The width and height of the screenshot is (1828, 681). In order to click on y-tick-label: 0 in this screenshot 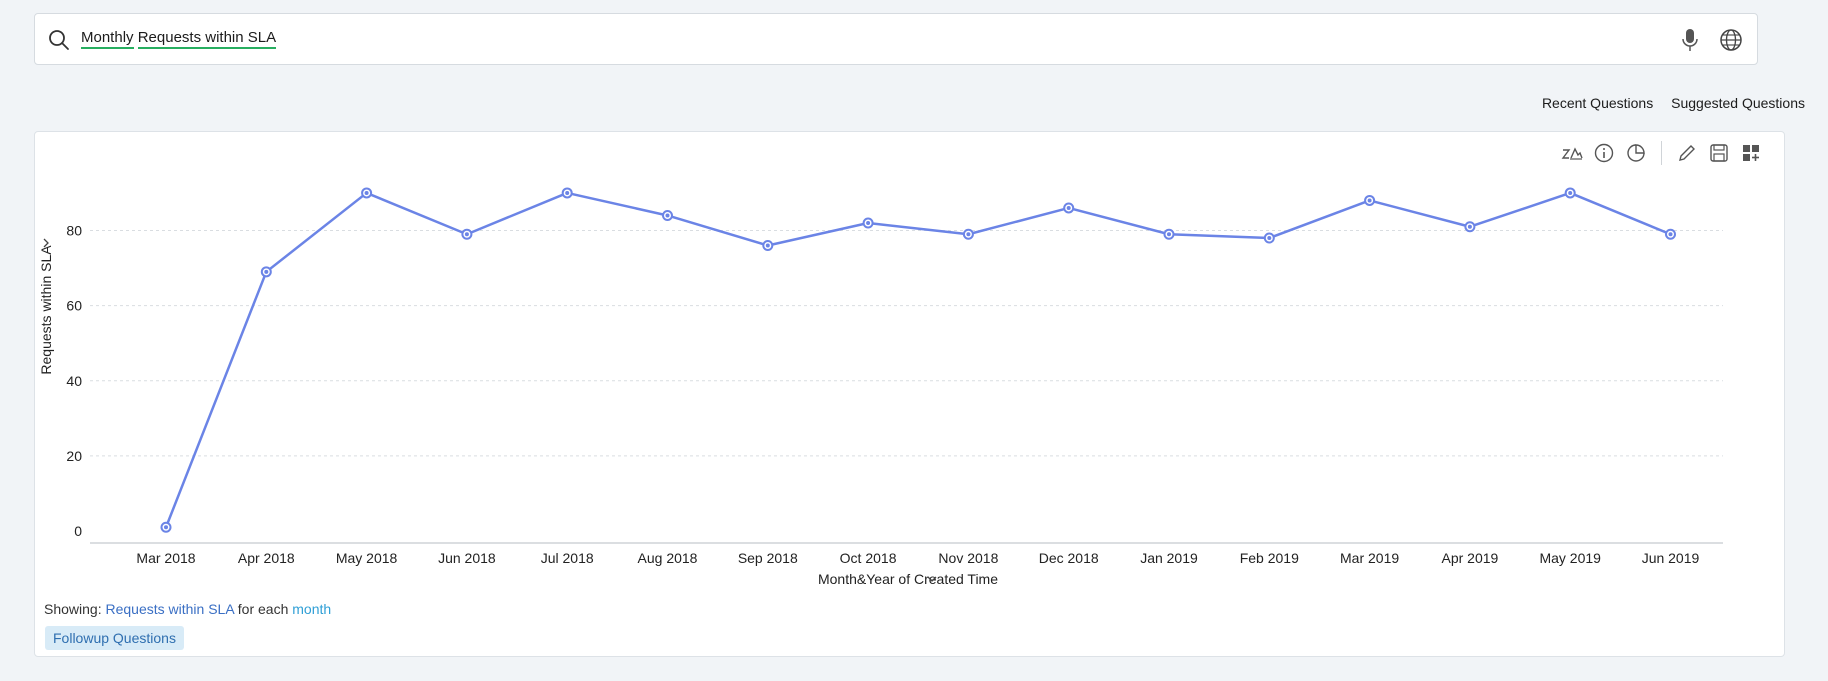, I will do `click(78, 531)`.